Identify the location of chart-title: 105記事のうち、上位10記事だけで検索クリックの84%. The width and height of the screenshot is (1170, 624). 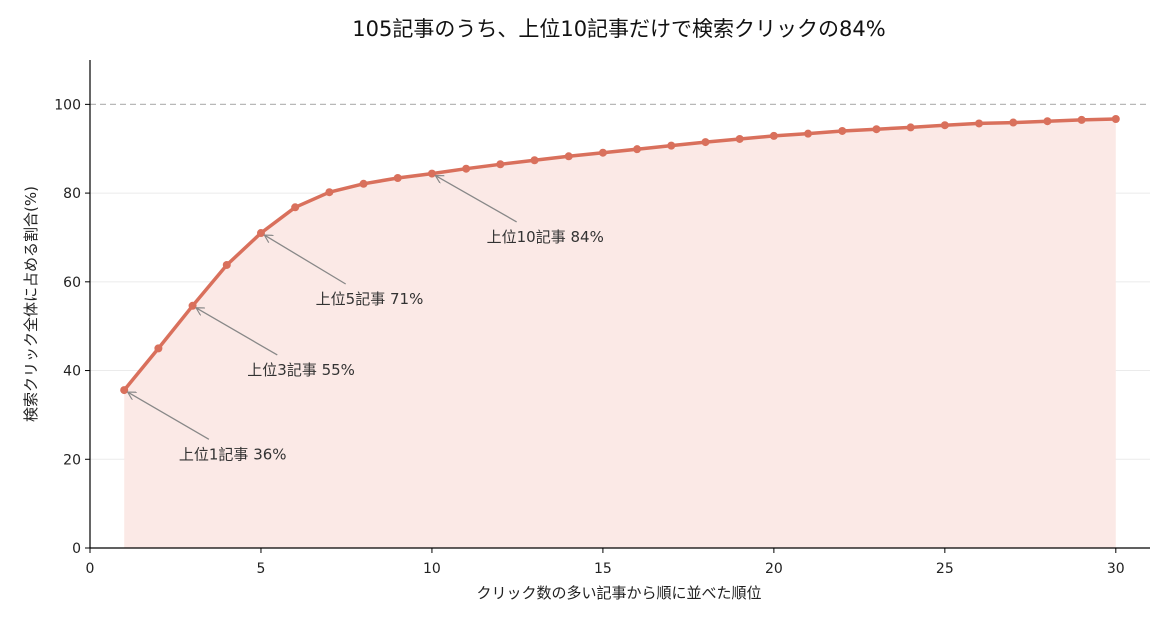
(618, 29).